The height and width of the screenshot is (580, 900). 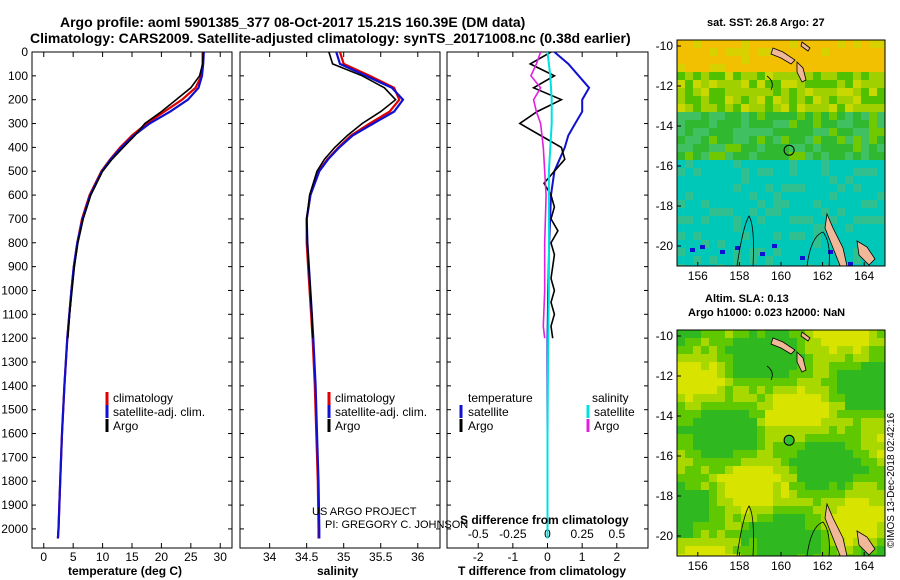 I want to click on temperature-axis-label: temperature (deg C), so click(x=125, y=571).